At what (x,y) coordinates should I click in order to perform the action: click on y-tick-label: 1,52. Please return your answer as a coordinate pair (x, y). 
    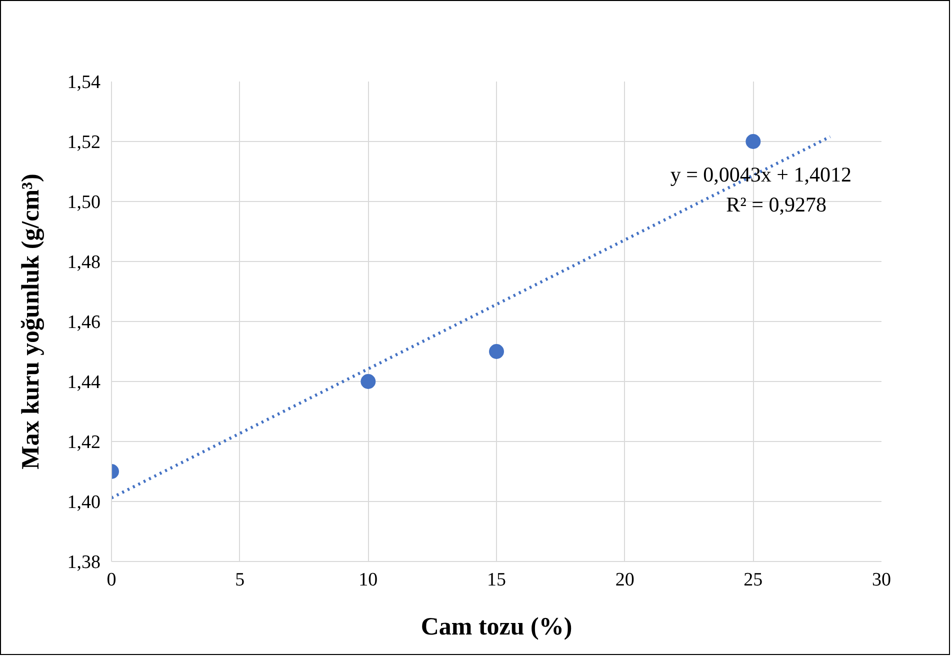
    Looking at the image, I should click on (83, 142).